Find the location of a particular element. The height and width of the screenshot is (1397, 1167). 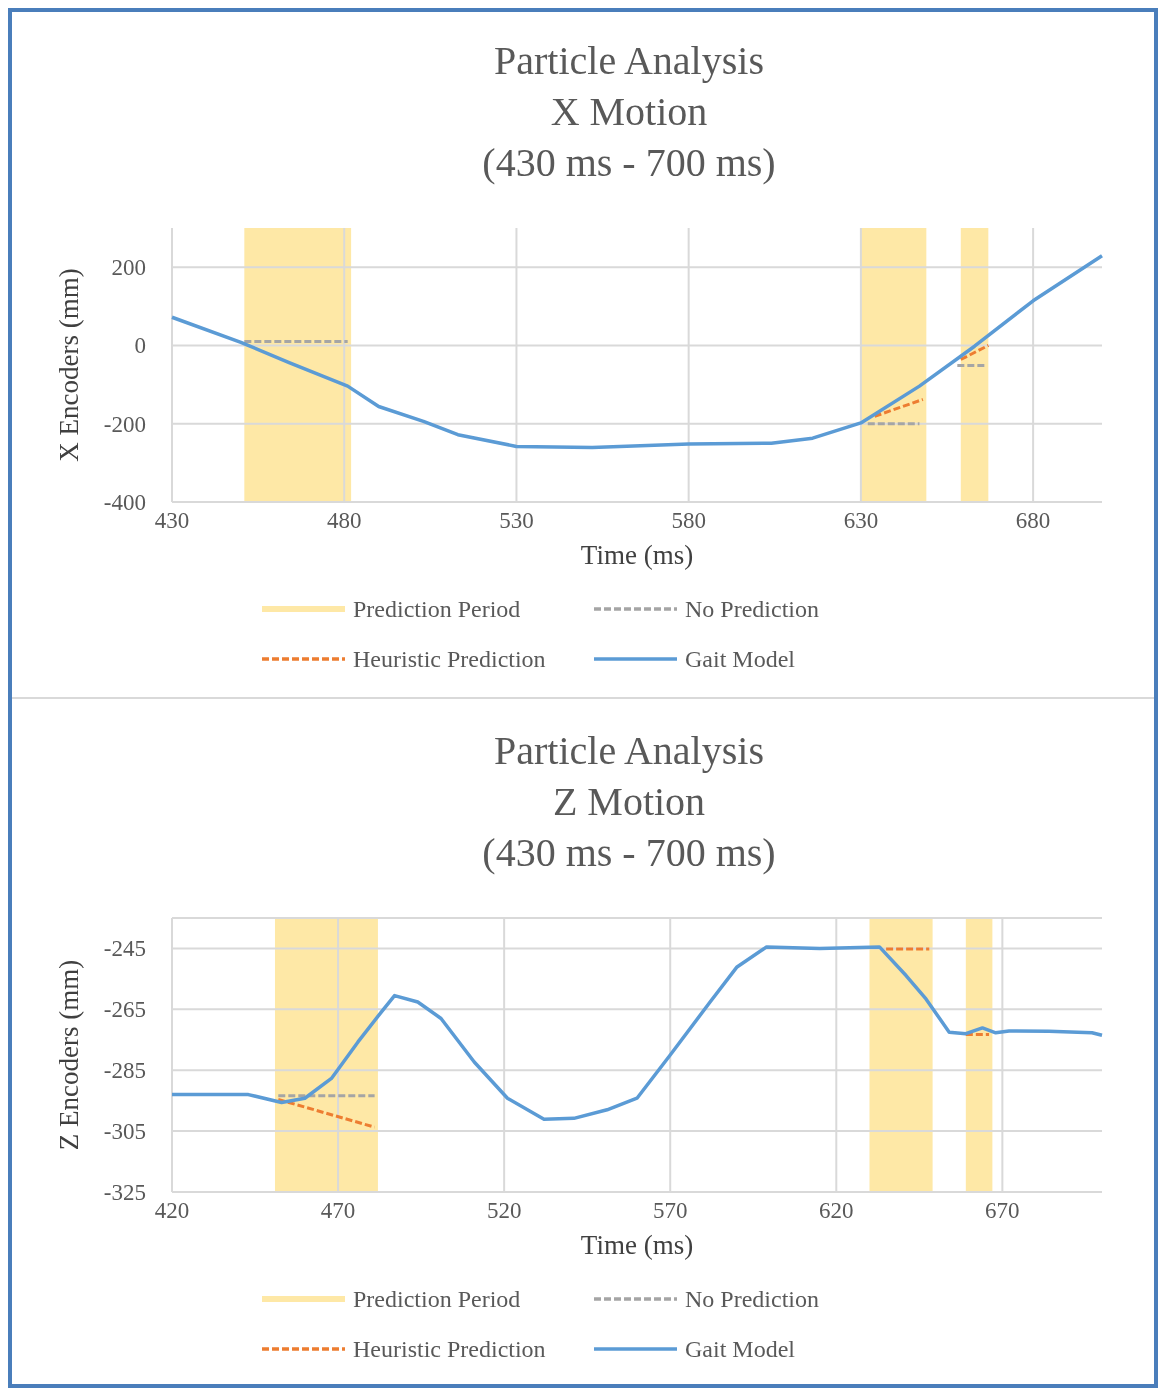

x-tick-label: 430 is located at coordinates (172, 520).